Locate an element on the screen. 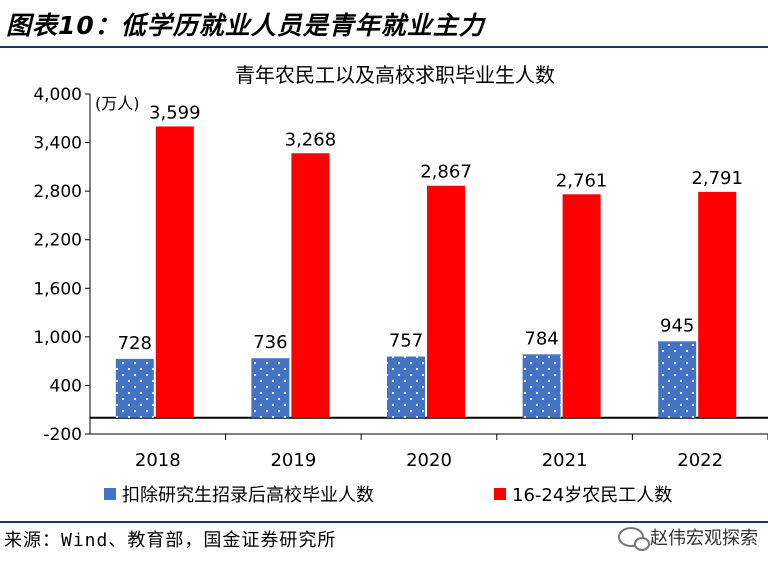 Image resolution: width=768 pixels, height=561 pixels. data-label-series1: 945 is located at coordinates (677, 325).